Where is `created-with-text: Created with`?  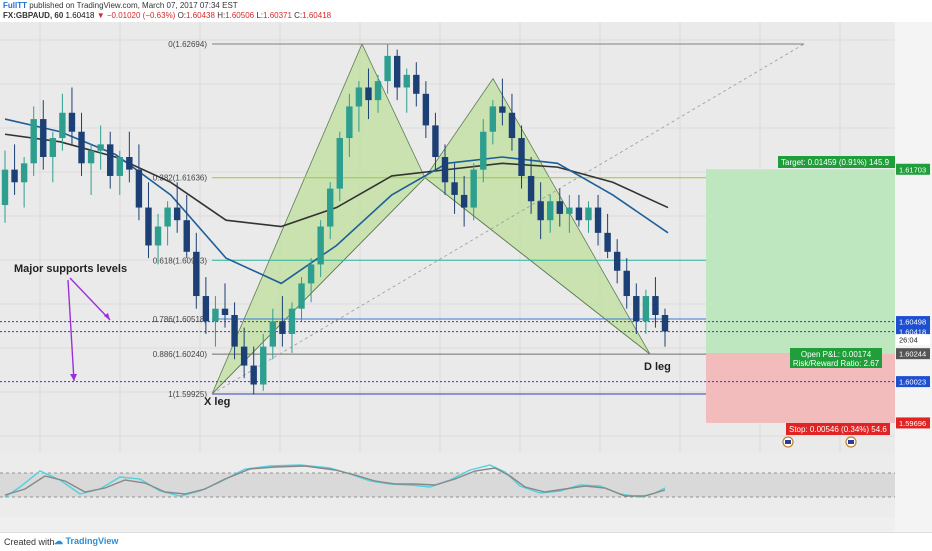
created-with-text: Created with is located at coordinates (29, 542).